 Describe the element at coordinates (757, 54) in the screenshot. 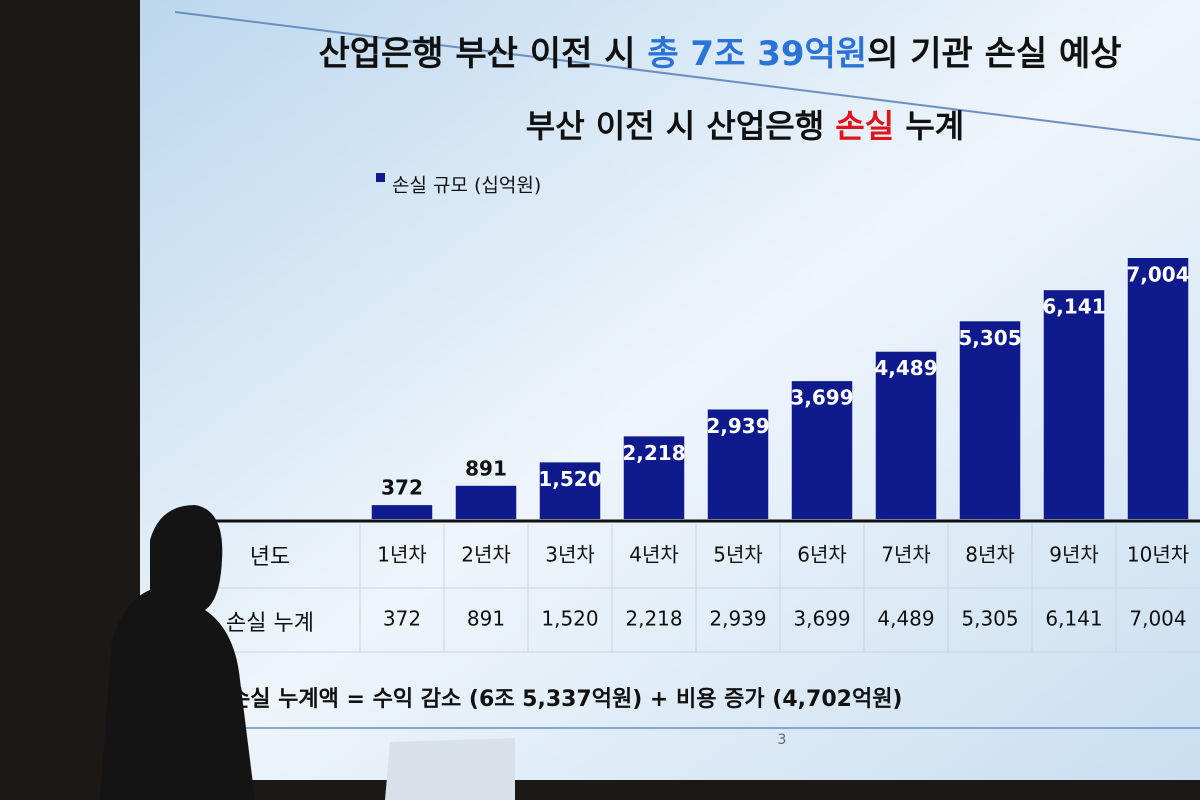

I see `headline-highlight: 총 7조 39억원` at that location.